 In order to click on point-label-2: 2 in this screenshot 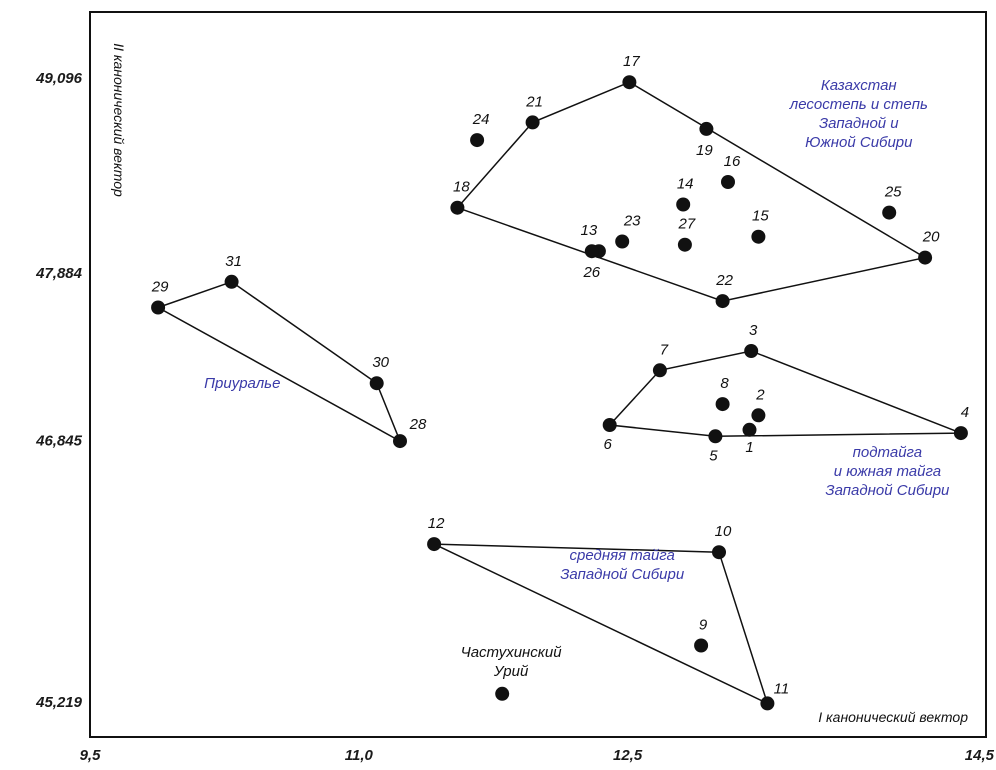, I will do `click(760, 394)`.